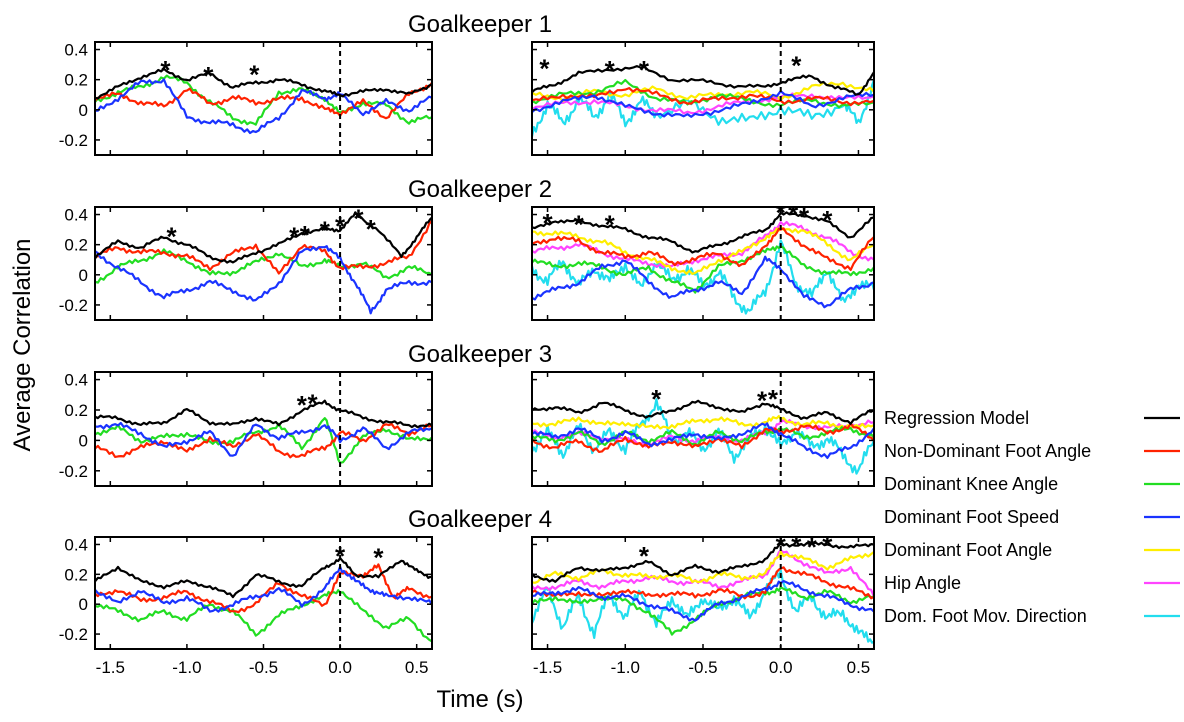 This screenshot has width=1184, height=722. I want to click on panel-gk4-right: * * * * * -1.5 -1.0 -0.5 0.0 0.5, so click(703, 603).